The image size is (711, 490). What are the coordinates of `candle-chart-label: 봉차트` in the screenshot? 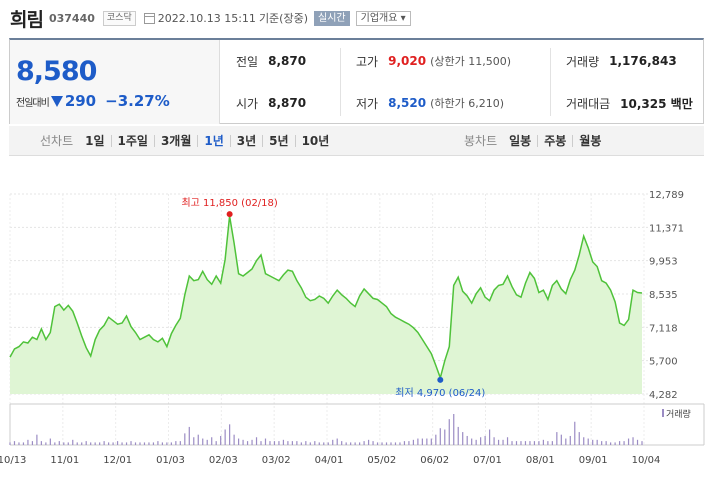 It's located at (481, 141).